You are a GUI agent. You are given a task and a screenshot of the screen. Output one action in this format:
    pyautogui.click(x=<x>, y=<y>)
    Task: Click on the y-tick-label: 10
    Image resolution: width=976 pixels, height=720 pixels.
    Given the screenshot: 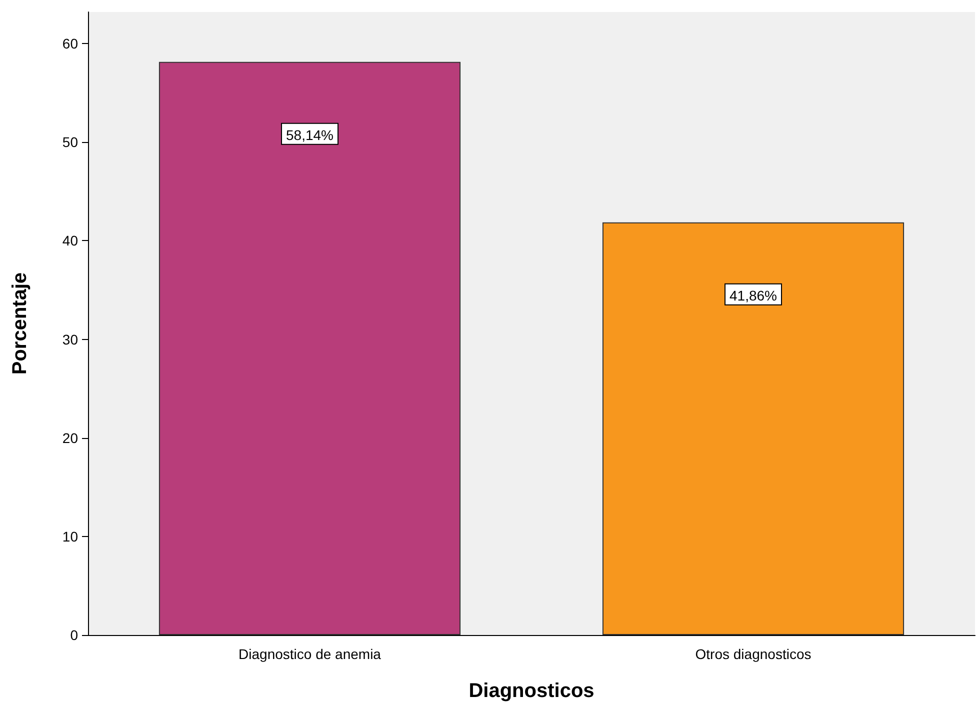 What is the action you would take?
    pyautogui.click(x=70, y=536)
    